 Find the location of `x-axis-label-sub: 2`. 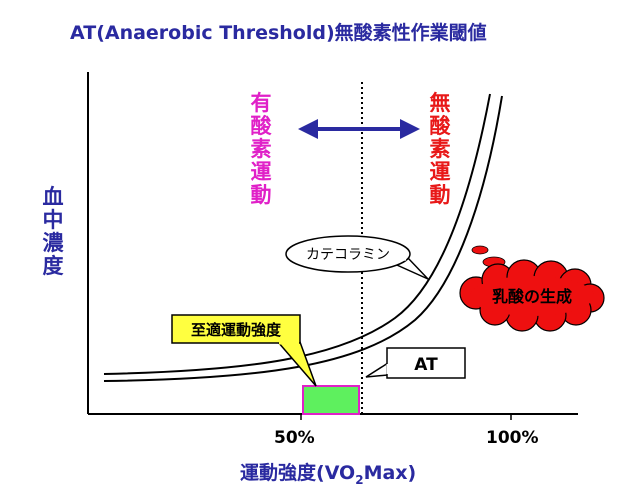

x-axis-label-sub: 2 is located at coordinates (359, 479).